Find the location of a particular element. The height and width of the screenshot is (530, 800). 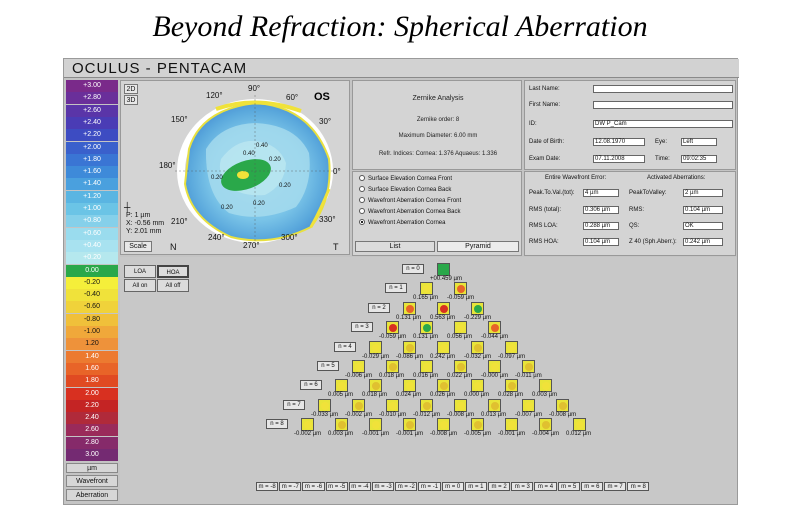

radio-surface-front: Surface Elevation Cornea Front is located at coordinates (405, 179).